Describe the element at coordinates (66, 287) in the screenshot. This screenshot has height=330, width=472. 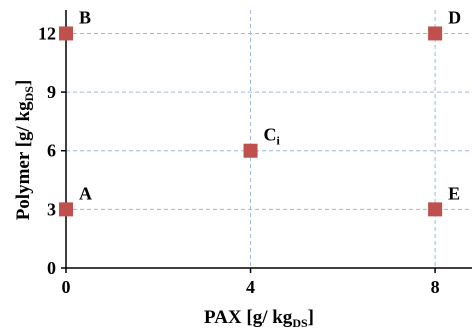
I see `x-tick-label: 0` at that location.